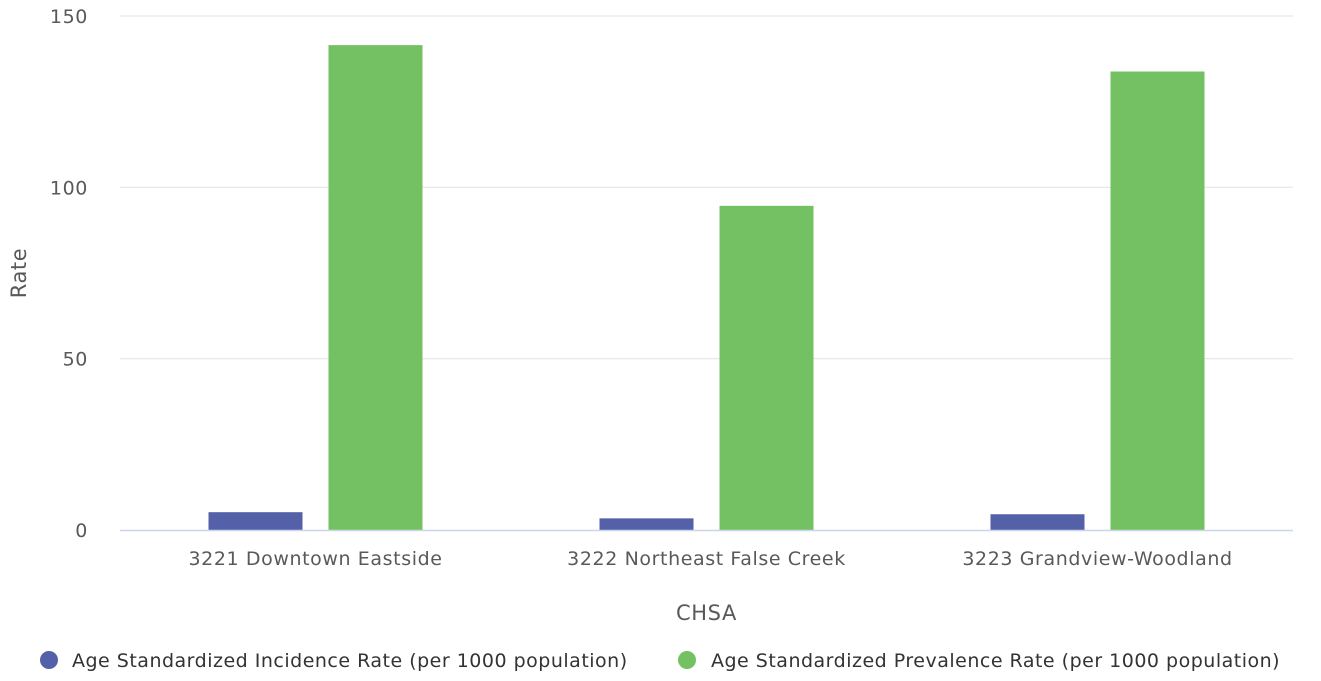  I want to click on x-tick-label: 3222 Northeast False Creek, so click(706, 559).